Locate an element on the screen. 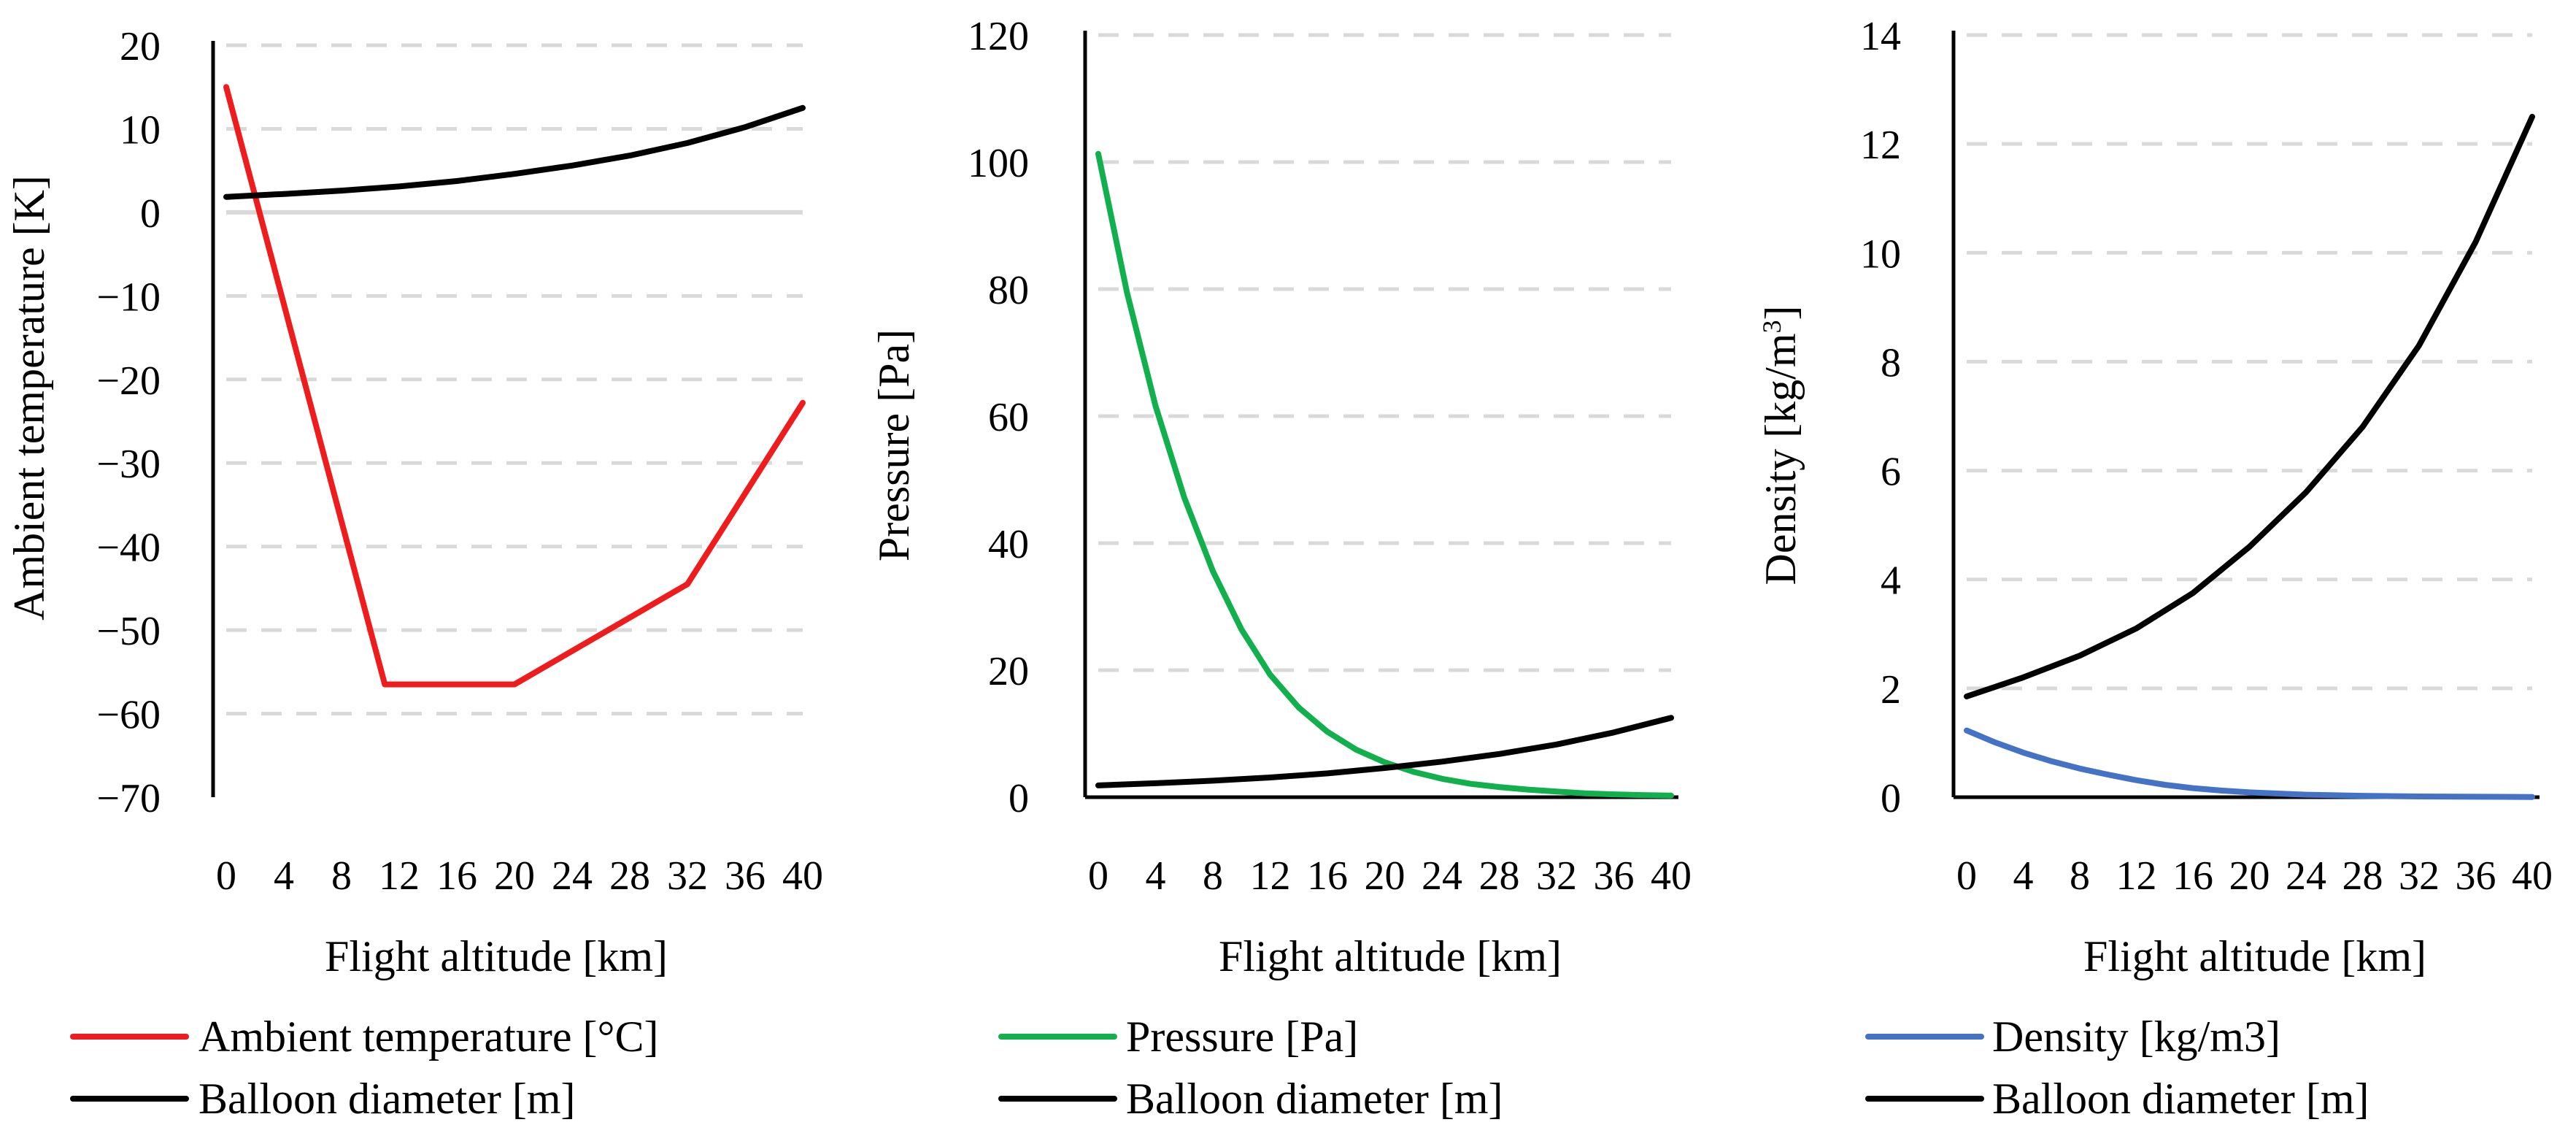 Image resolution: width=2576 pixels, height=1133 pixels. y-tick-label: 6 is located at coordinates (1891, 472).